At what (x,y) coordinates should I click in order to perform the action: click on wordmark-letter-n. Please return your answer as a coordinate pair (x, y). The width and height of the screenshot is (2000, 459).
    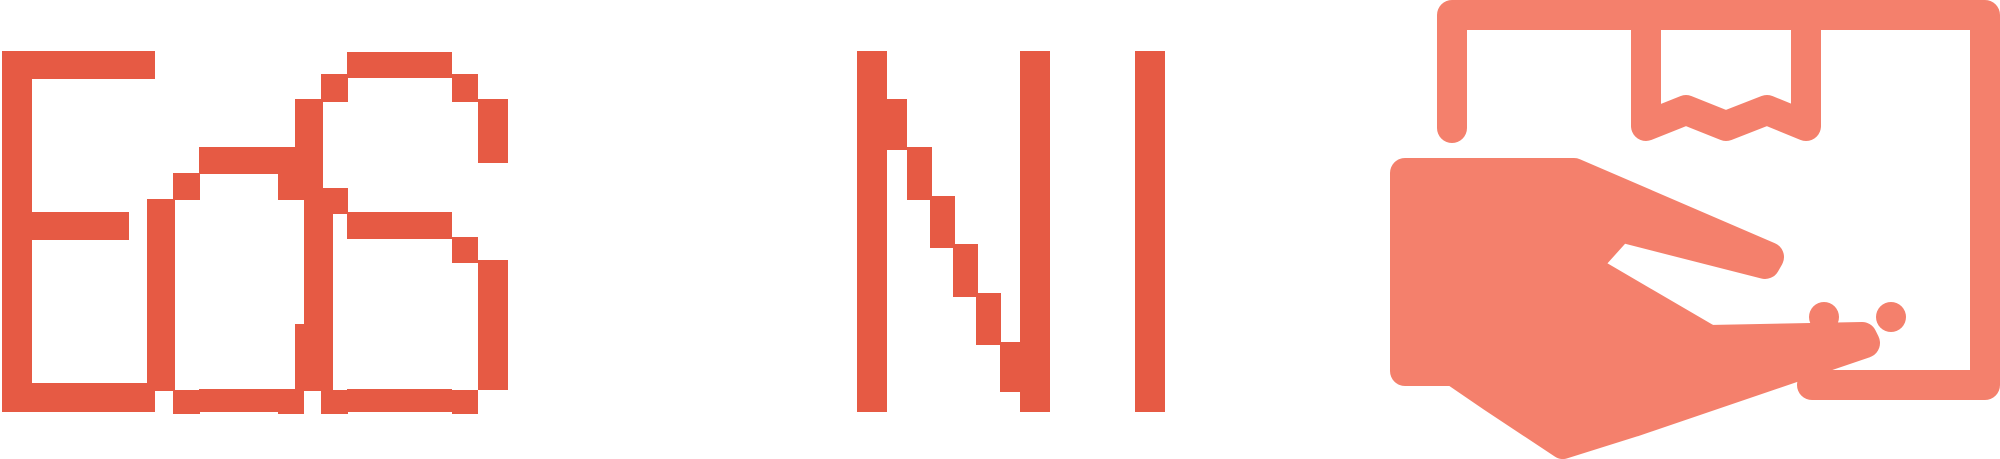
    Looking at the image, I should click on (953, 231).